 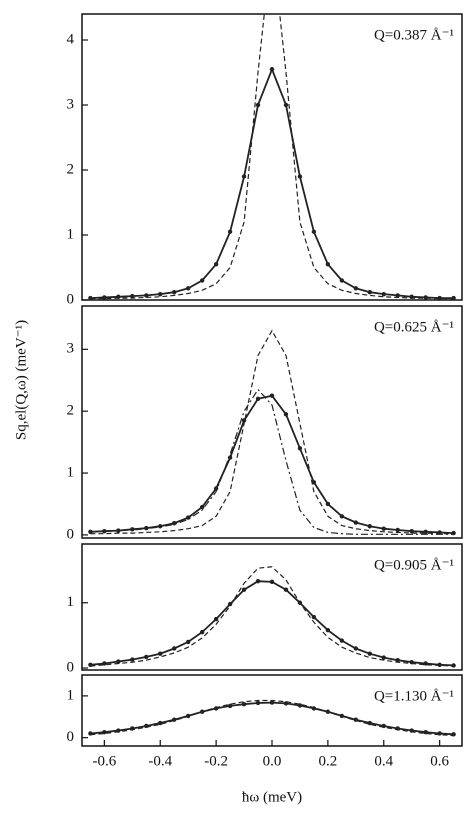 I want to click on series-group, so click(x=272, y=718).